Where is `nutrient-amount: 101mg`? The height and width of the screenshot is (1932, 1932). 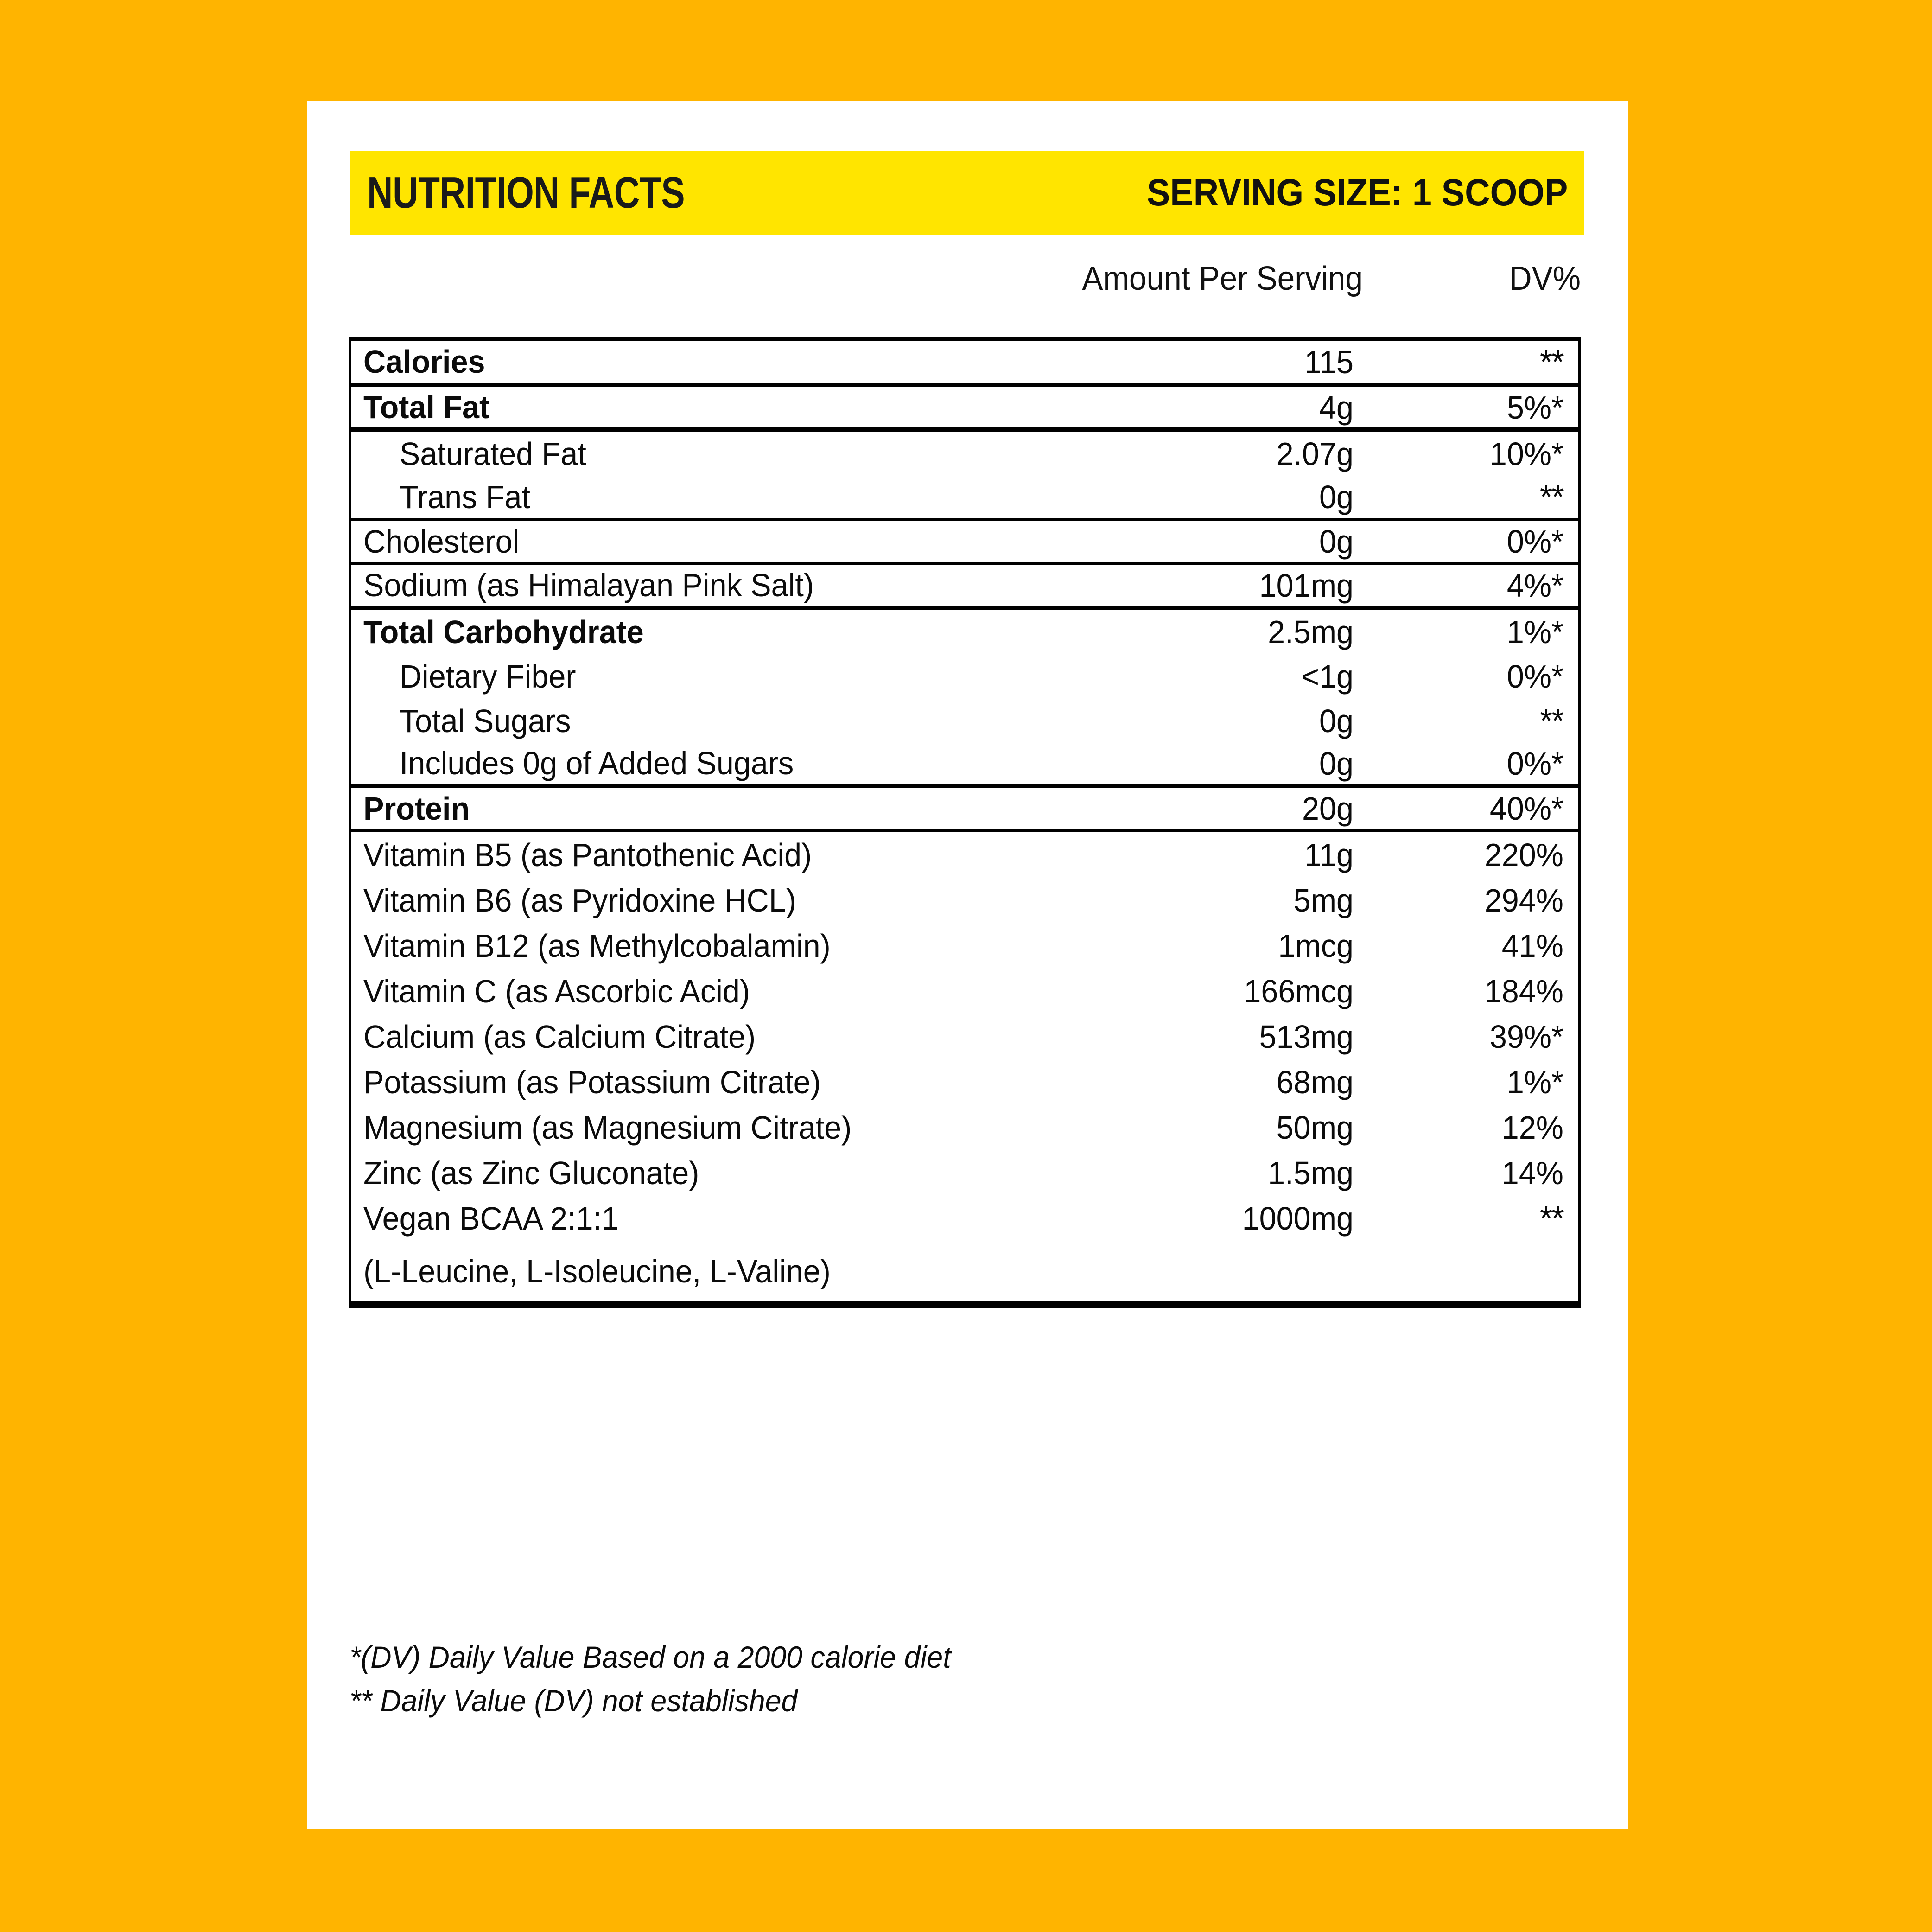 nutrient-amount: 101mg is located at coordinates (1306, 585).